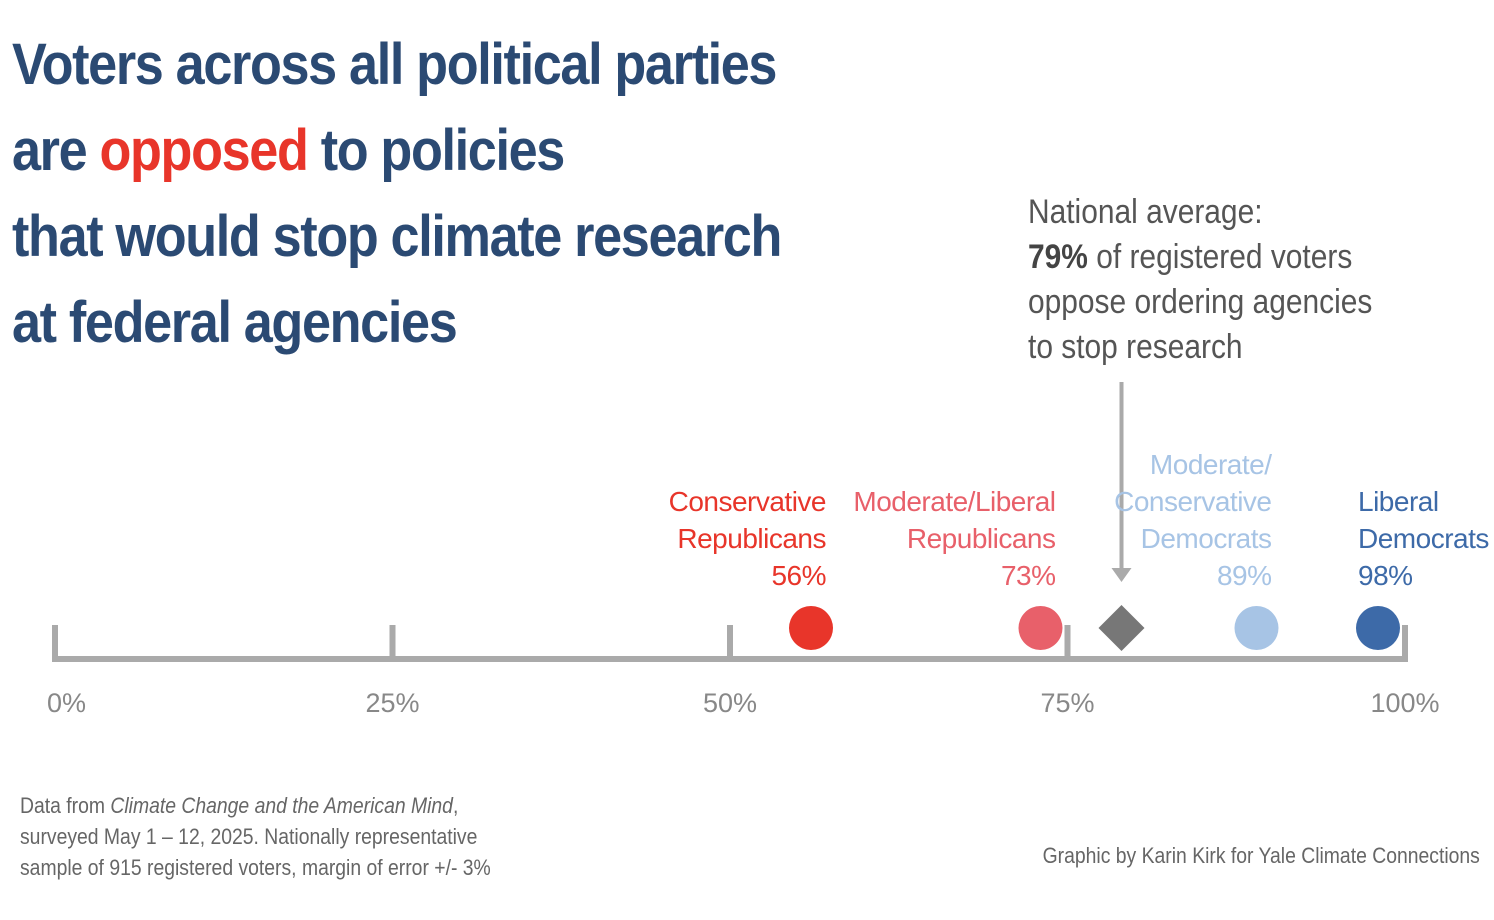 Image resolution: width=1494 pixels, height=920 pixels. I want to click on title-line-1: Voters across all political parties, so click(394, 64).